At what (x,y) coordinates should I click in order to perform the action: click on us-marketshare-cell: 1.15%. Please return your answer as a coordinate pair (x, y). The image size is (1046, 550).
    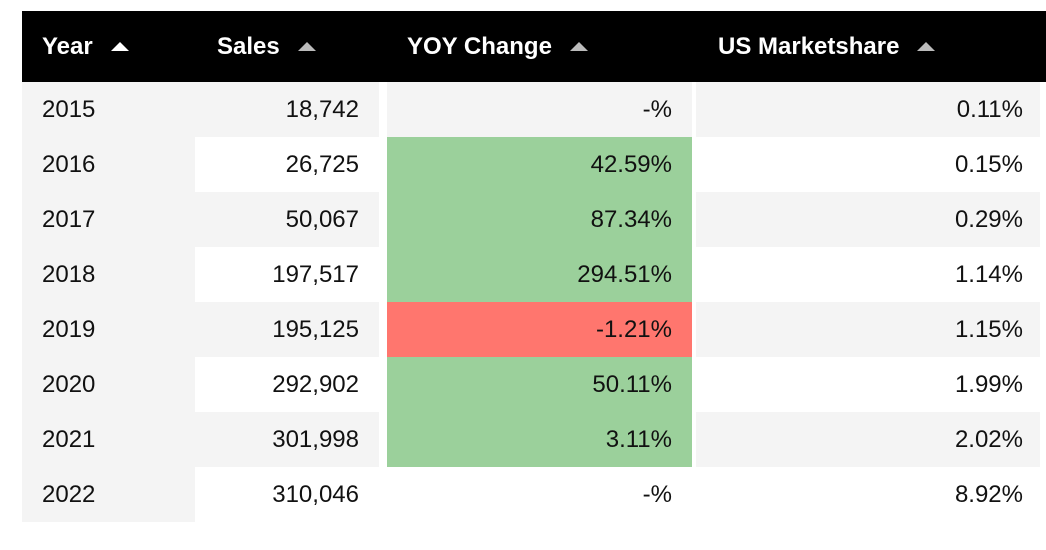
    Looking at the image, I should click on (868, 329).